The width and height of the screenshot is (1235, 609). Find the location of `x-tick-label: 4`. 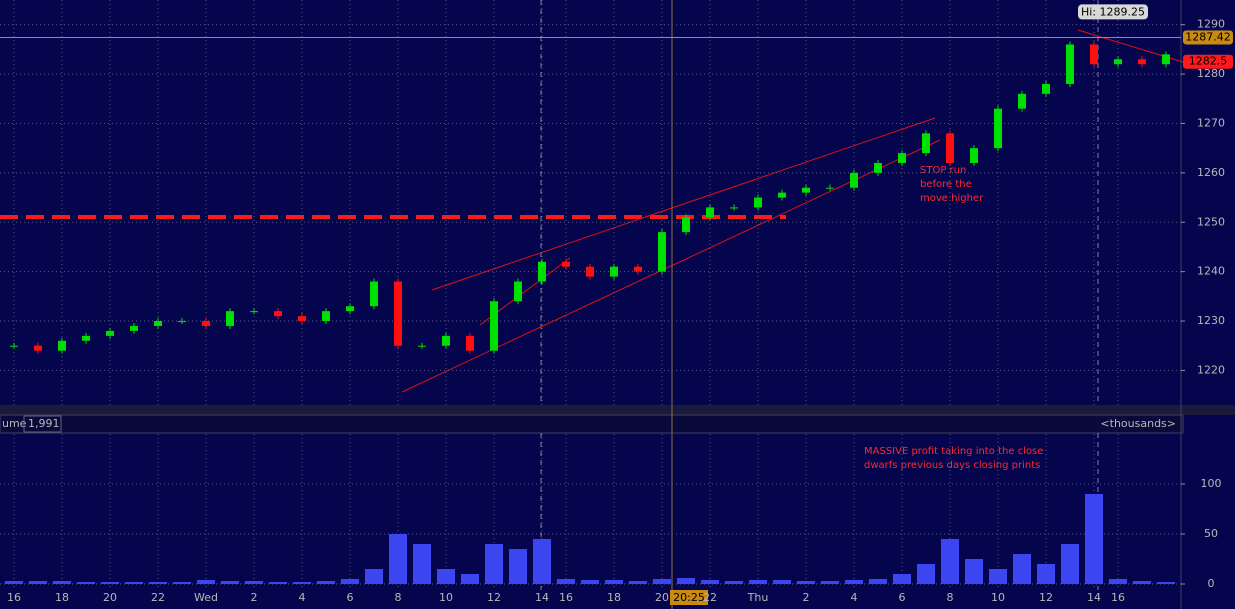

x-tick-label: 4 is located at coordinates (854, 597).